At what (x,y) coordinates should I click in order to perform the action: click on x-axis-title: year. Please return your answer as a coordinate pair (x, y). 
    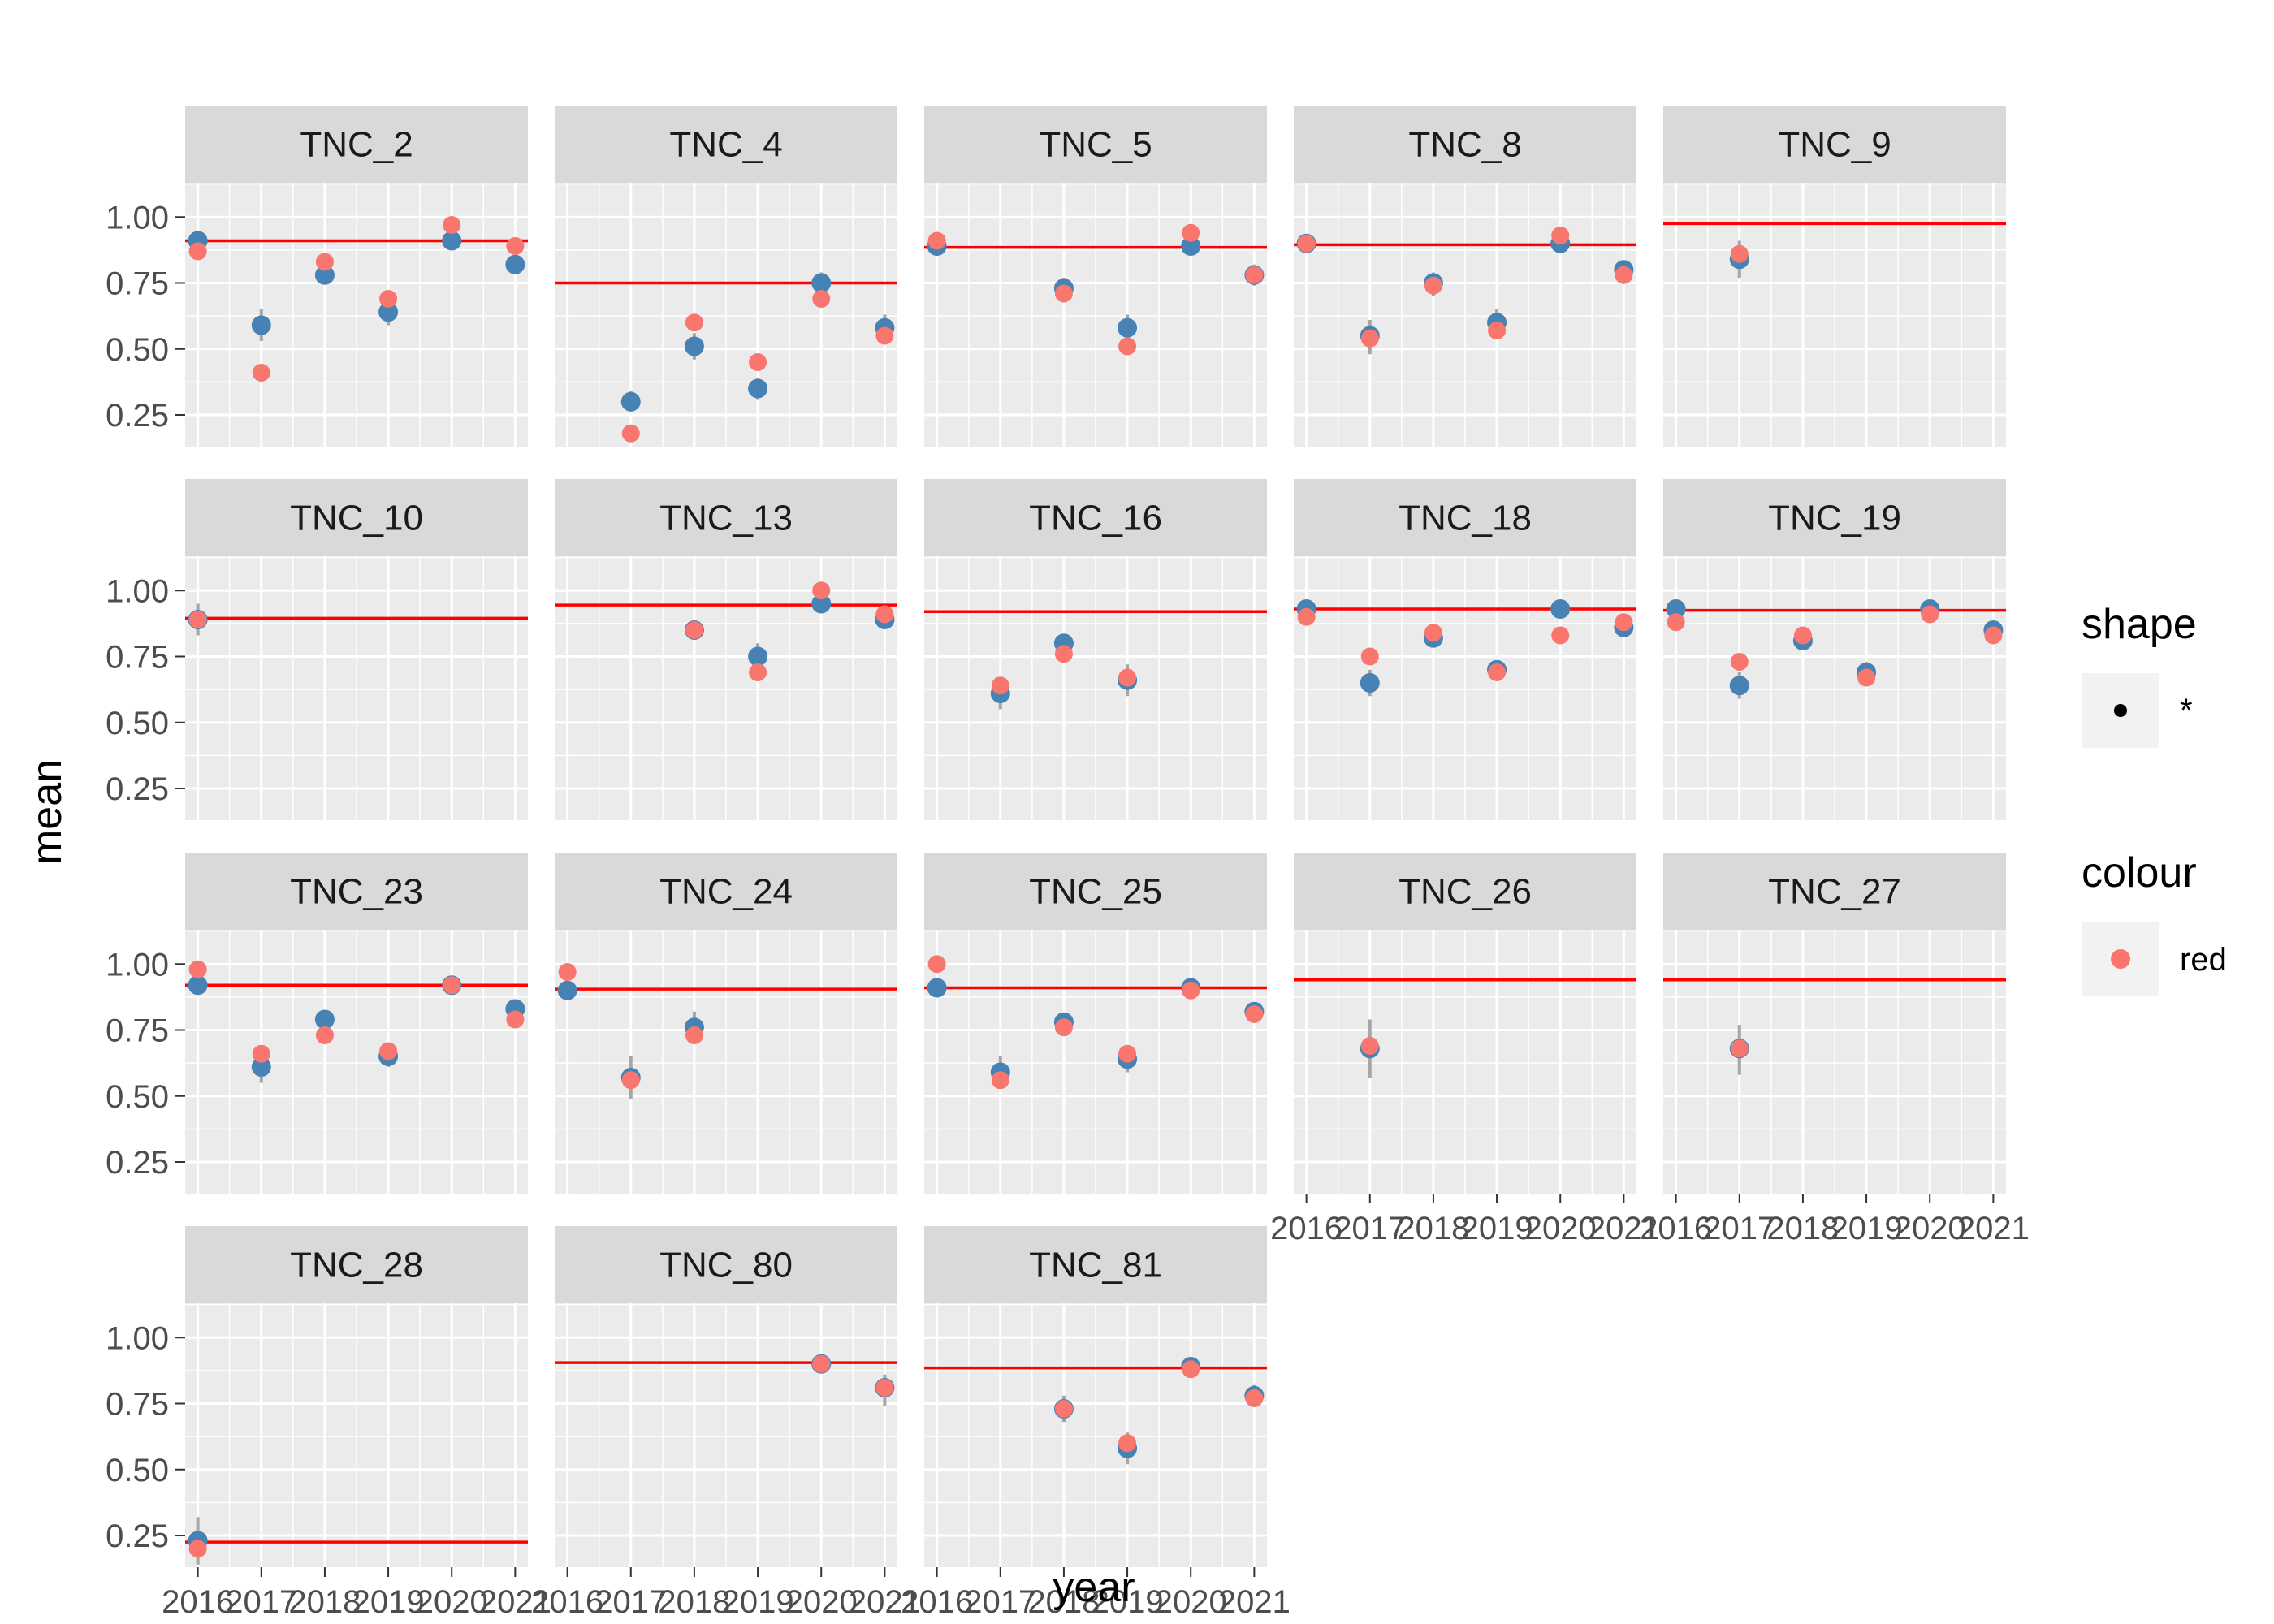
    Looking at the image, I should click on (1094, 1588).